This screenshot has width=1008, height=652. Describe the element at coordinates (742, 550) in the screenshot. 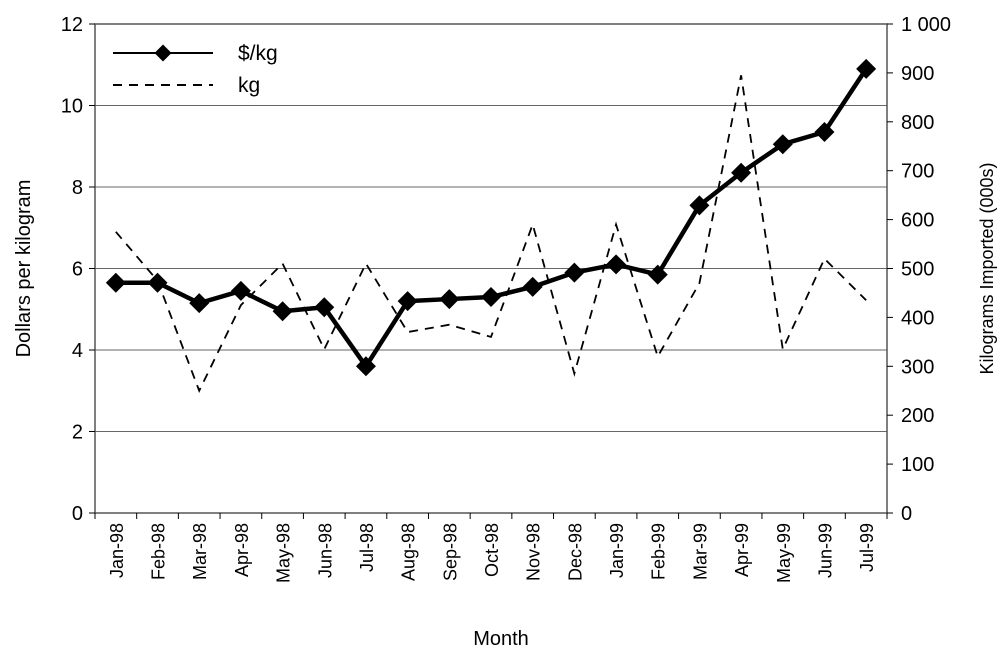

I see `x-tick-label: Apr-99` at that location.